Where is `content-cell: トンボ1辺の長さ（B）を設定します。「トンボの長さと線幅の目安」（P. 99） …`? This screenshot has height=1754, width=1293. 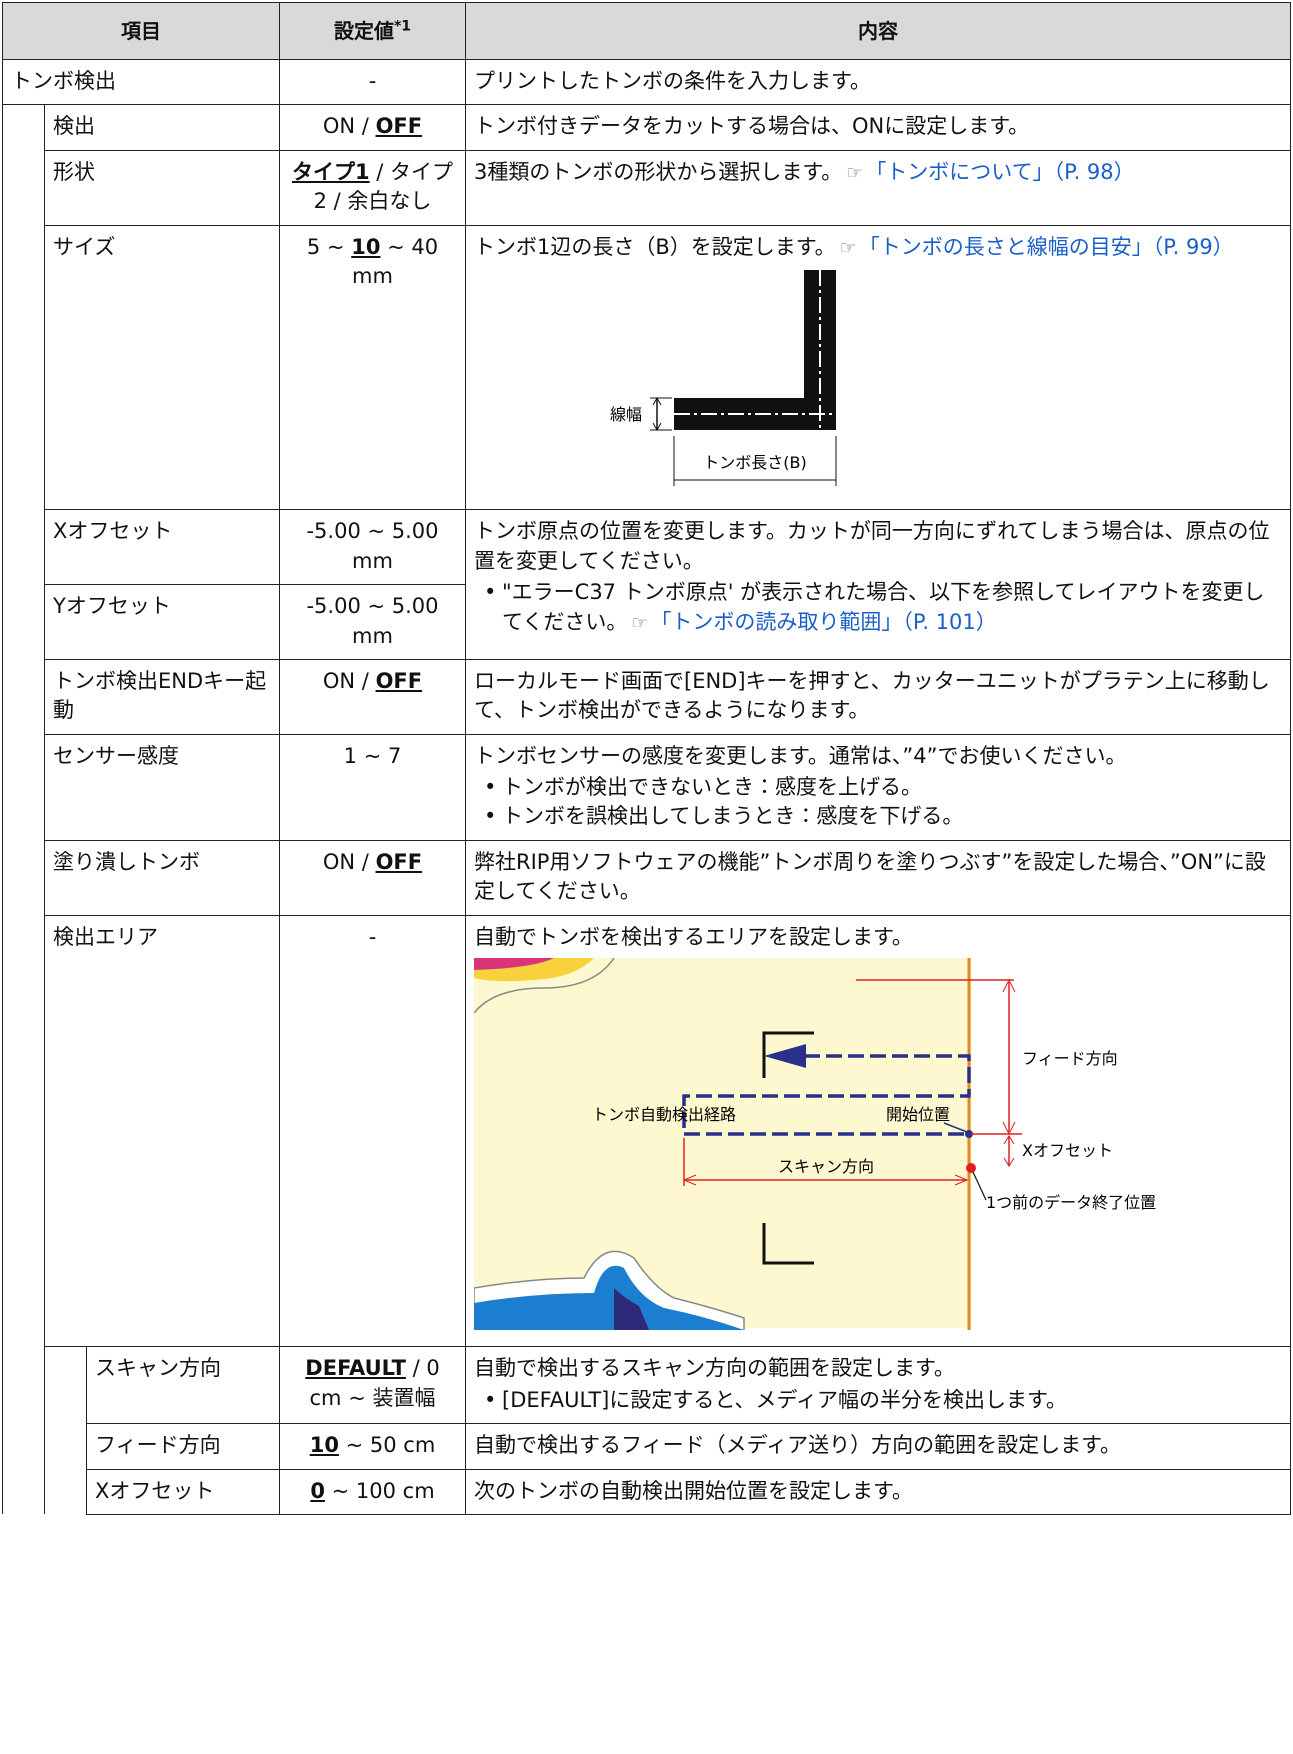
content-cell: トンボ1辺の長さ（B）を設定します。「トンボの長さと線幅の目安」（P. 99） … is located at coordinates (878, 367).